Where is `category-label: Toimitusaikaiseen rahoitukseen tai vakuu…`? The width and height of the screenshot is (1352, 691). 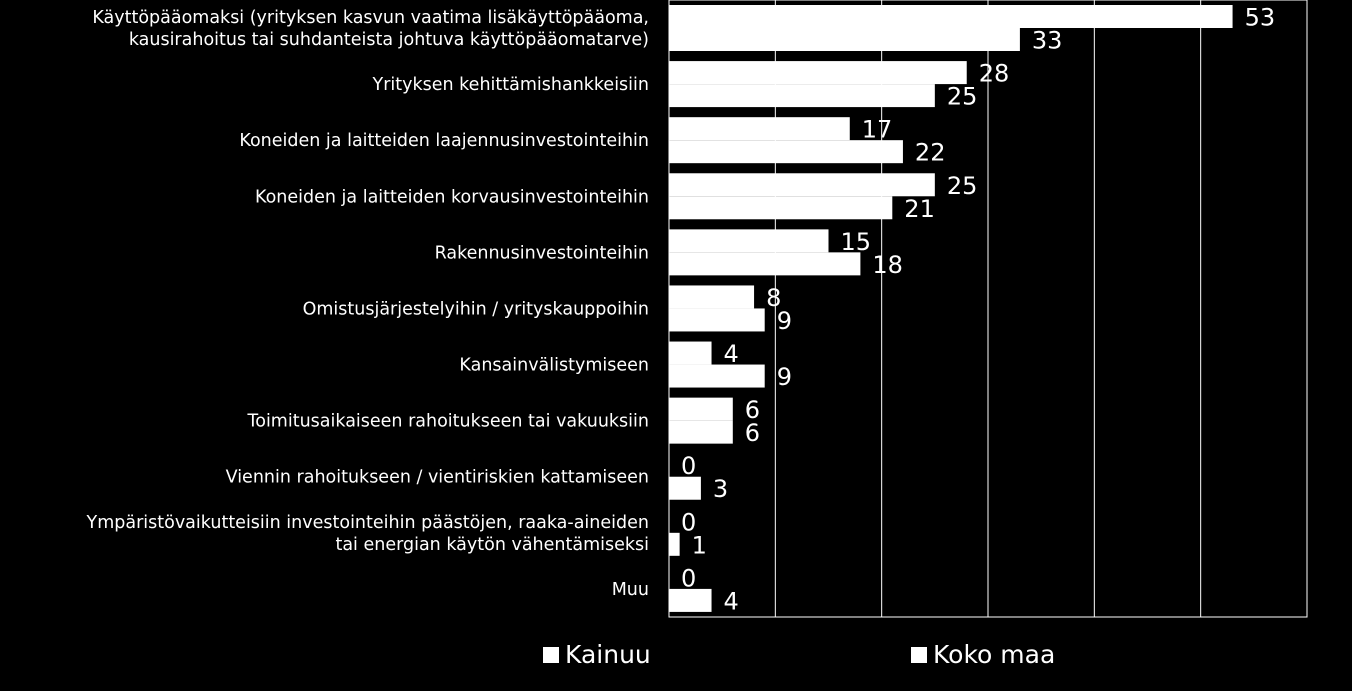
category-label: Toimitusaikaiseen rahoitukseen tai vakuu… is located at coordinates (448, 422).